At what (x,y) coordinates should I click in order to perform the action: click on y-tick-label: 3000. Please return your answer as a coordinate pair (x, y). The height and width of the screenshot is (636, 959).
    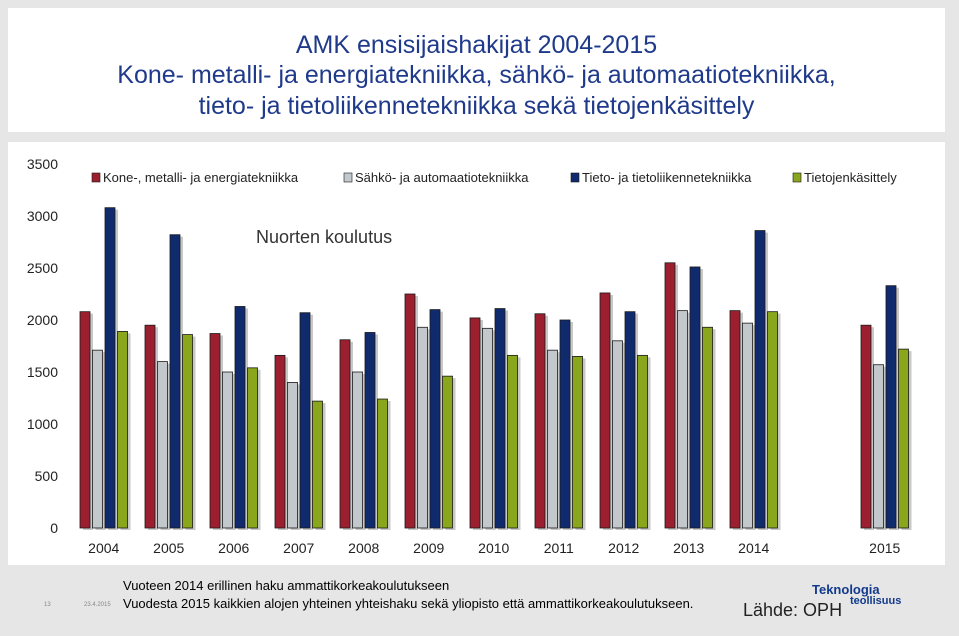
    Looking at the image, I should click on (42, 216).